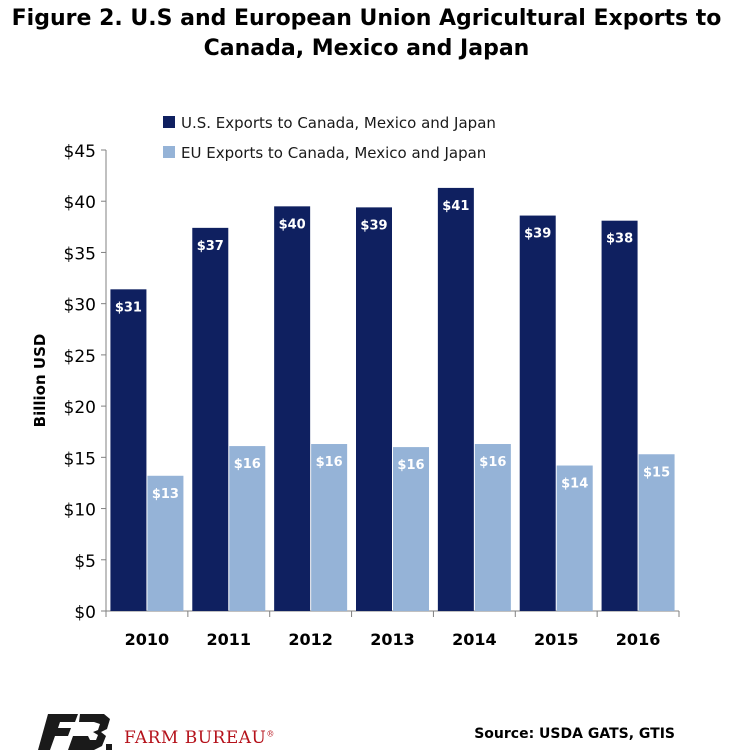  What do you see at coordinates (128, 307) in the screenshot?
I see `us-bar-label: $31` at bounding box center [128, 307].